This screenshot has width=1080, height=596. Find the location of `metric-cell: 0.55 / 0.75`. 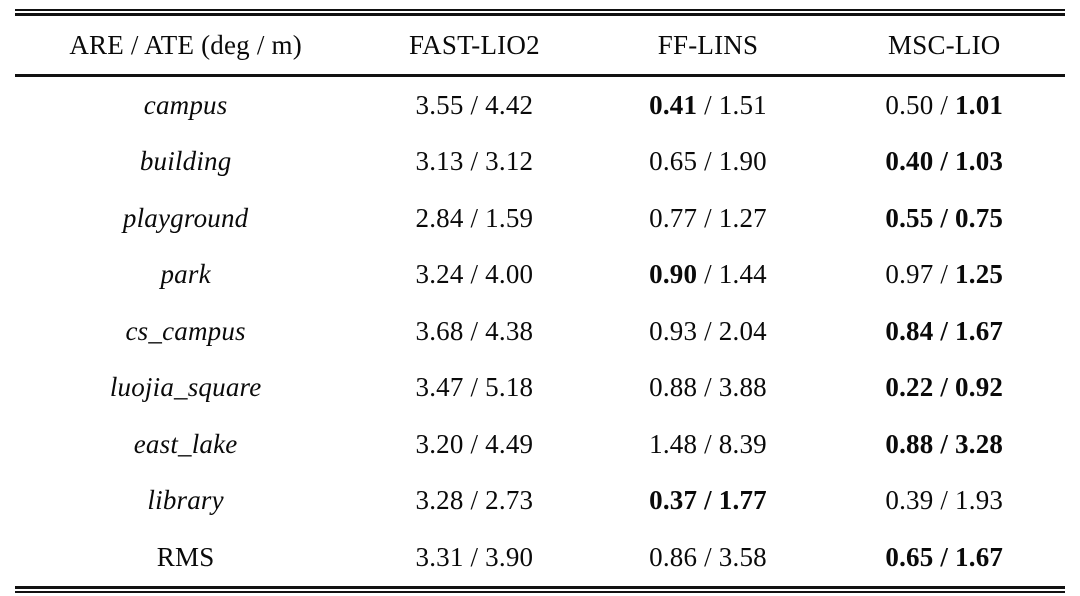

metric-cell: 0.55 / 0.75 is located at coordinates (945, 218).